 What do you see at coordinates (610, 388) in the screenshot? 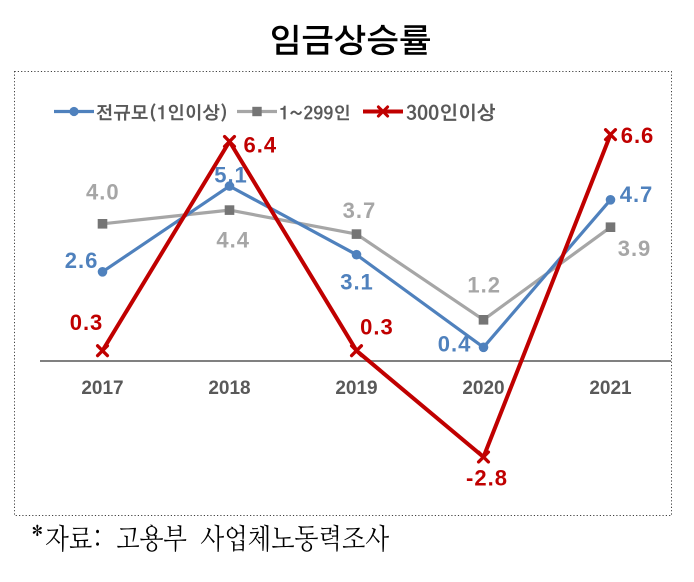
I see `svg-text: 2021` at bounding box center [610, 388].